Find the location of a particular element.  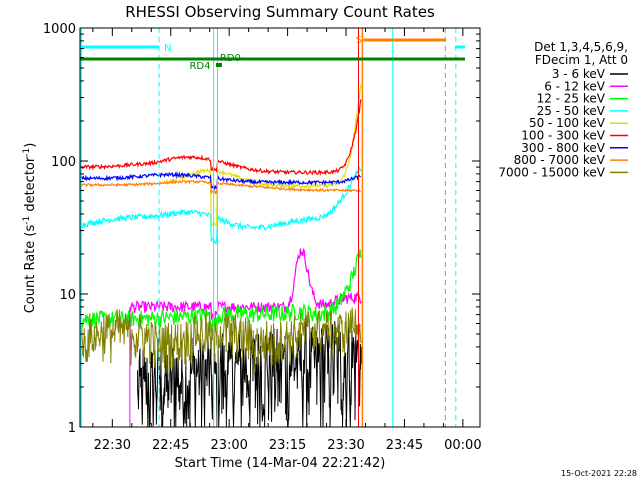

rd0-label: RD0 is located at coordinates (230, 58).